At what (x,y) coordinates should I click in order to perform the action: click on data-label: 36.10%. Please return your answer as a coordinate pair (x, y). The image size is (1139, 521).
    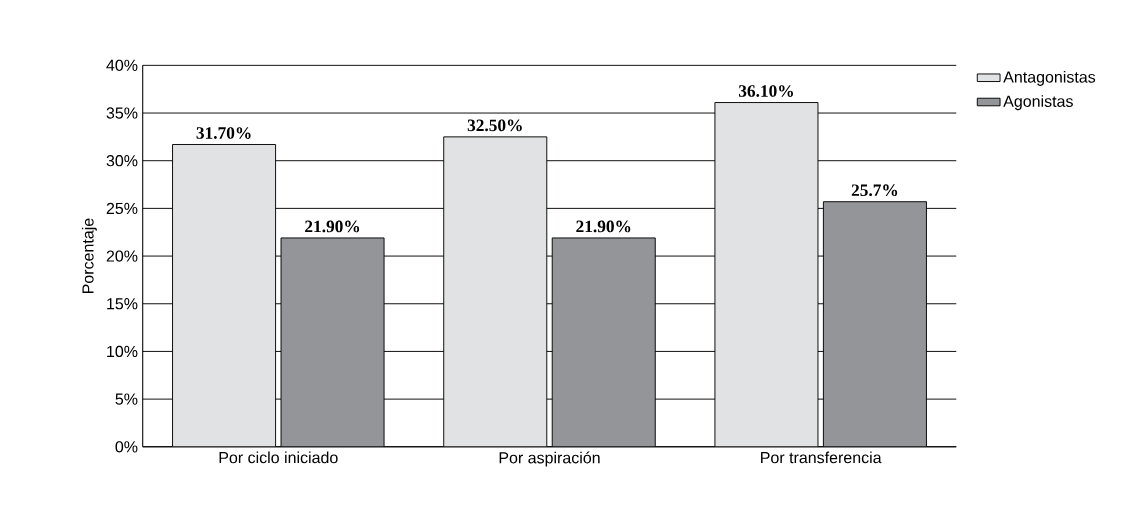
    Looking at the image, I should click on (765, 90).